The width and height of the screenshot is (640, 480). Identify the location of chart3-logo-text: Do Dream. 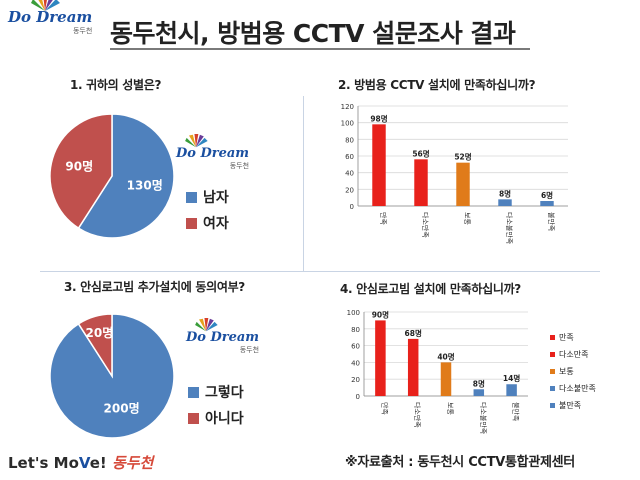
(223, 337).